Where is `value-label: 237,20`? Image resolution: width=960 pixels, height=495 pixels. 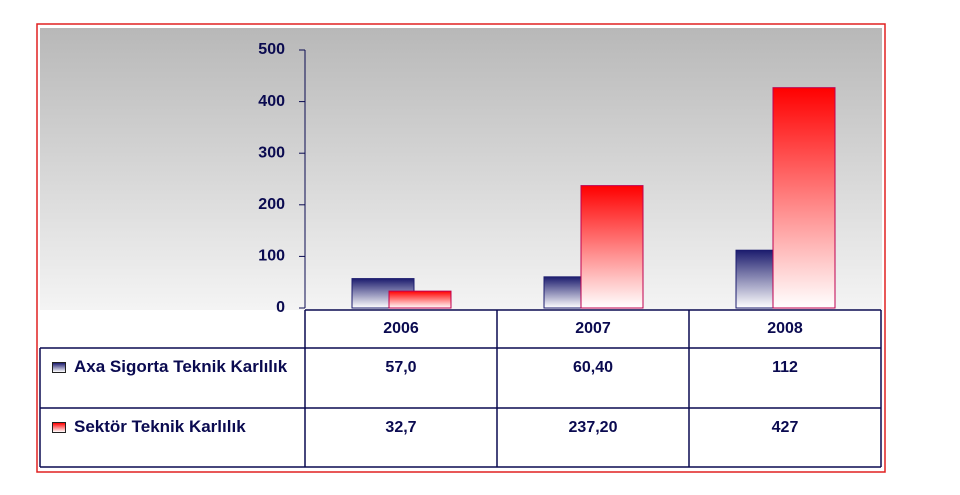
value-label: 237,20 is located at coordinates (593, 427).